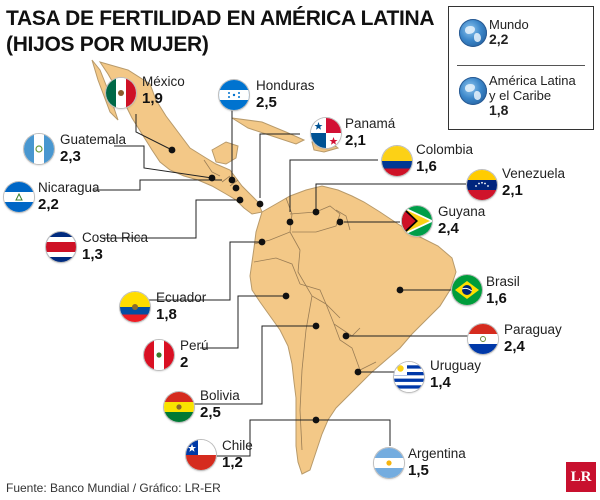 The height and width of the screenshot is (500, 600). Describe the element at coordinates (461, 221) in the screenshot. I see `label-guyana: Guyana 2,4` at that location.